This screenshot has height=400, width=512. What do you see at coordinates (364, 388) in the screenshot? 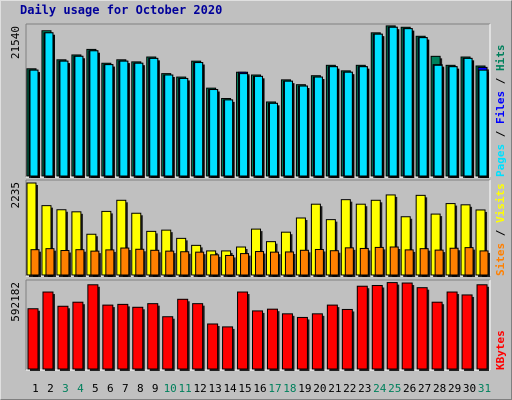
I see `x-tick-label: 23` at bounding box center [364, 388].